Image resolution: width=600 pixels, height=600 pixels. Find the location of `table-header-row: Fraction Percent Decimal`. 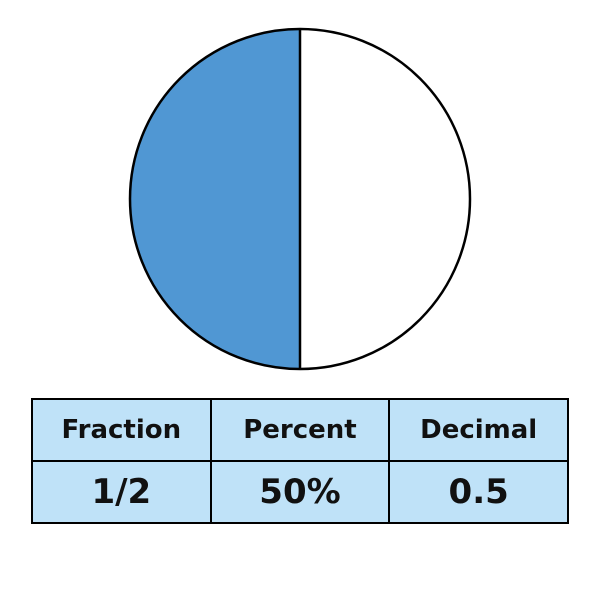

table-header-row: Fraction Percent Decimal is located at coordinates (300, 430).